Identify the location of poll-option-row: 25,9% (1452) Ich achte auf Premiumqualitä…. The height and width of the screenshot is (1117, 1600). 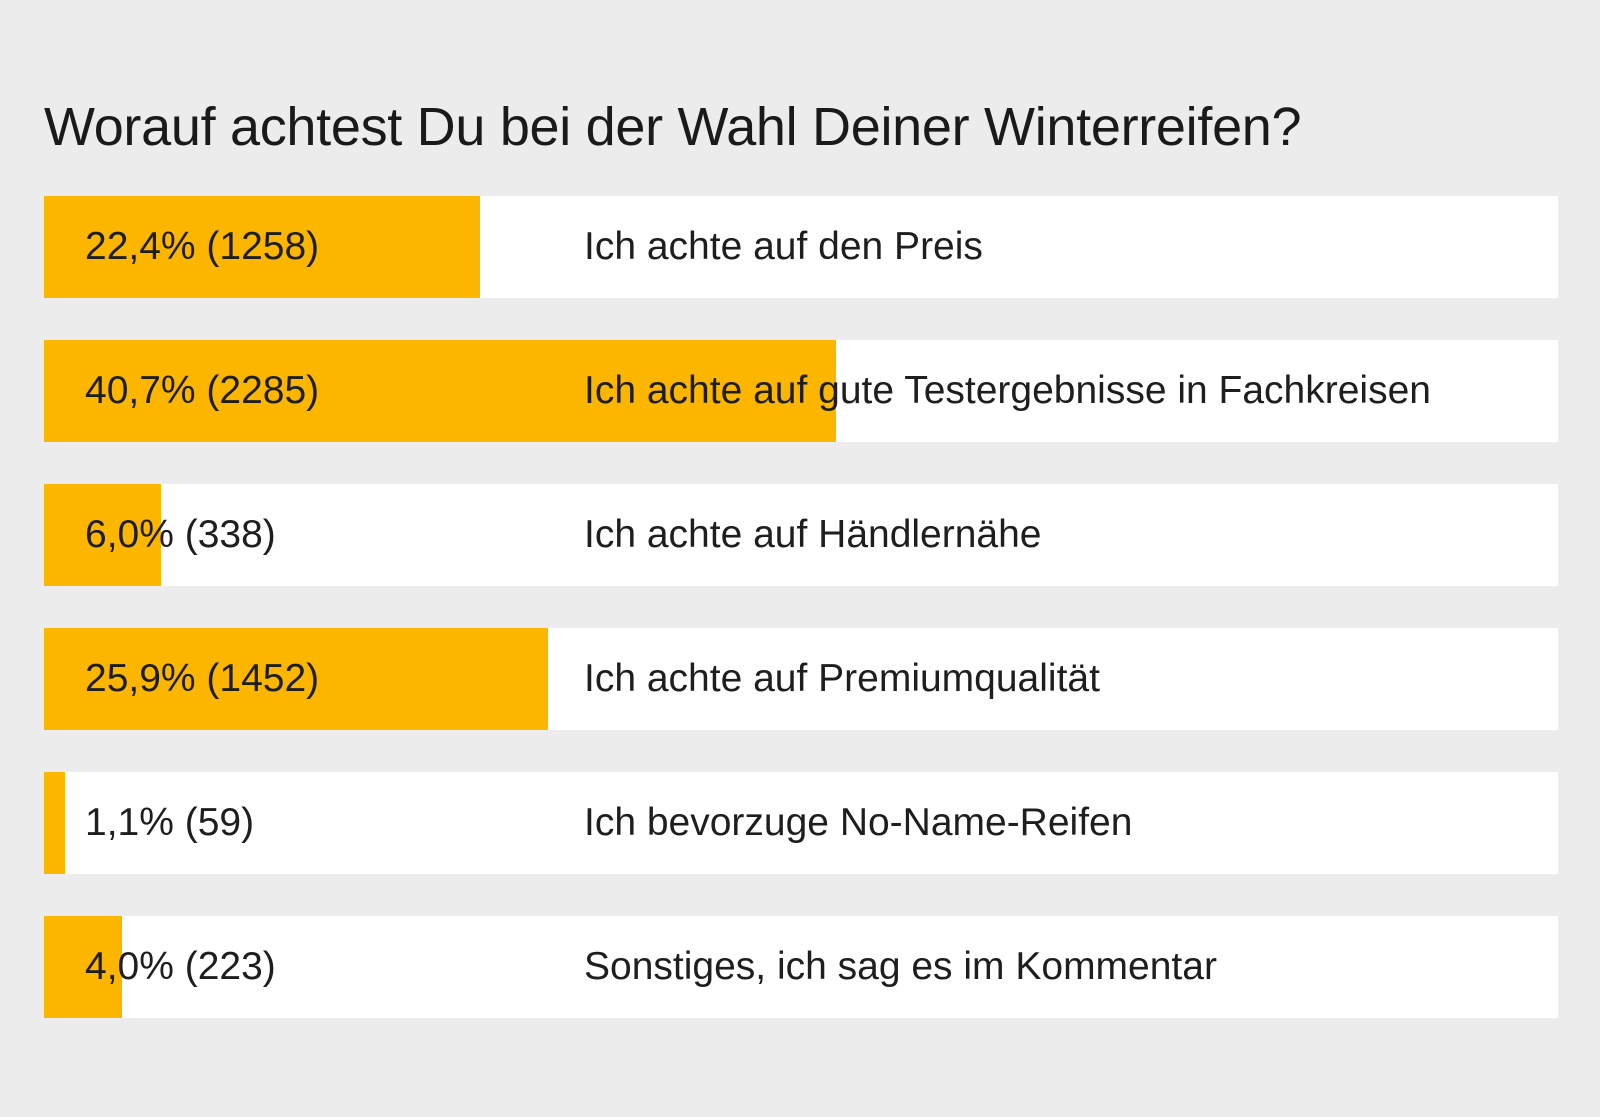
(801, 679).